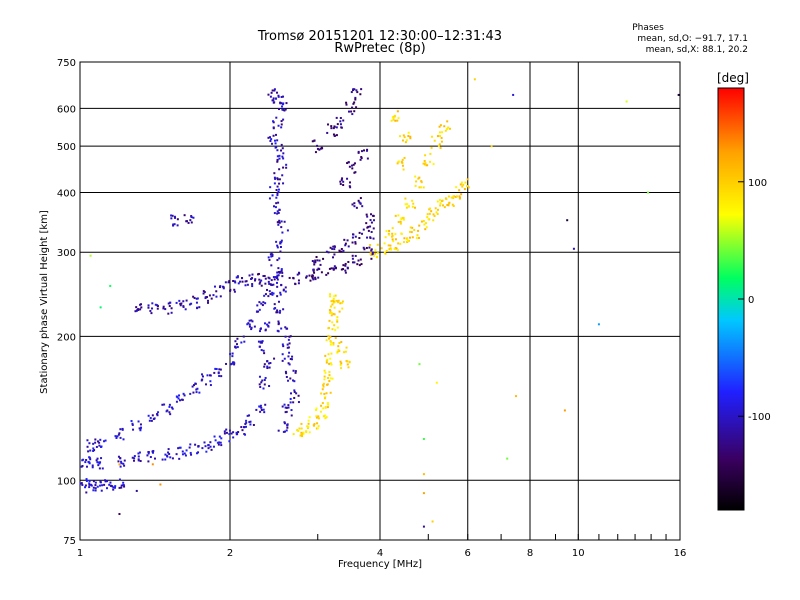 This screenshot has width=800, height=600. I want to click on colorbar-tick-label: 0, so click(751, 300).